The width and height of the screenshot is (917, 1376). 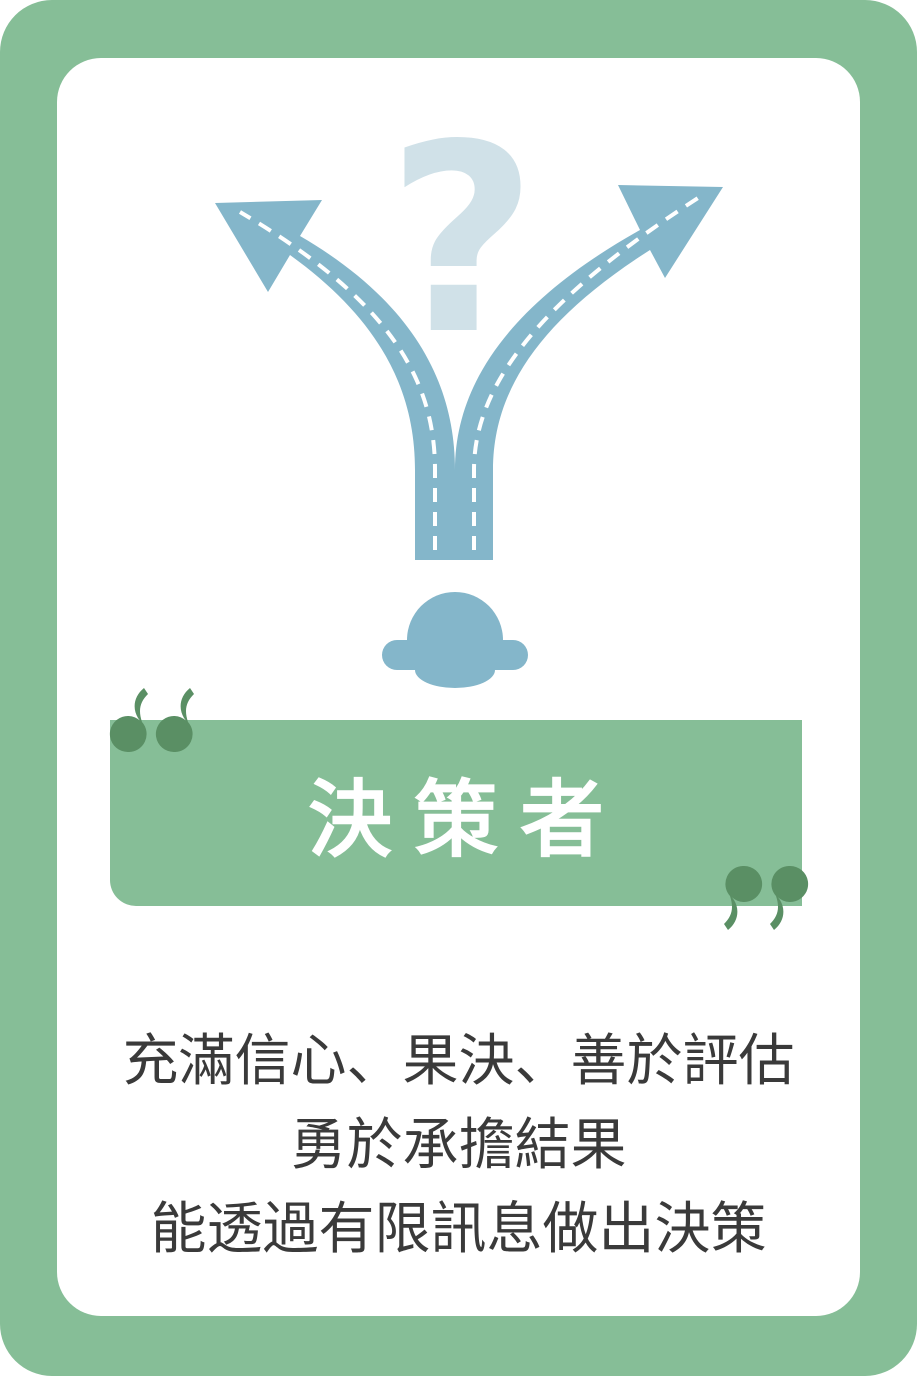 I want to click on description-line: 能透過有限訊息做出決策, so click(x=458, y=1229).